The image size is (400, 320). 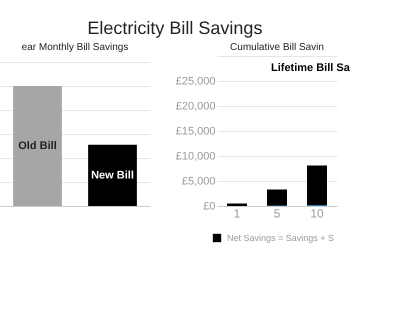 I want to click on y-tick-label: £5,000, so click(x=199, y=182).